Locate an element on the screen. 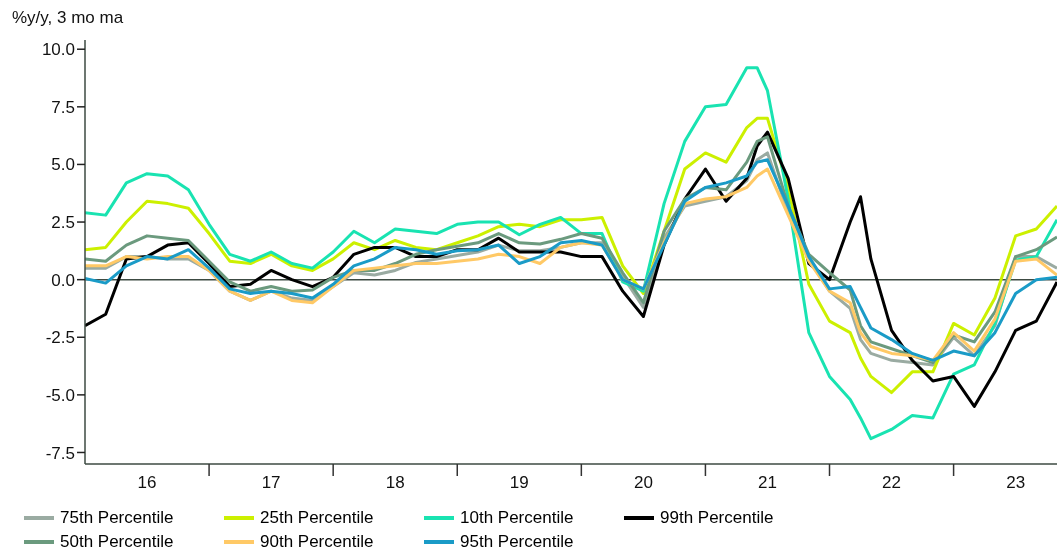 The image size is (1063, 557). legend-label: 25th Percentile is located at coordinates (317, 518).